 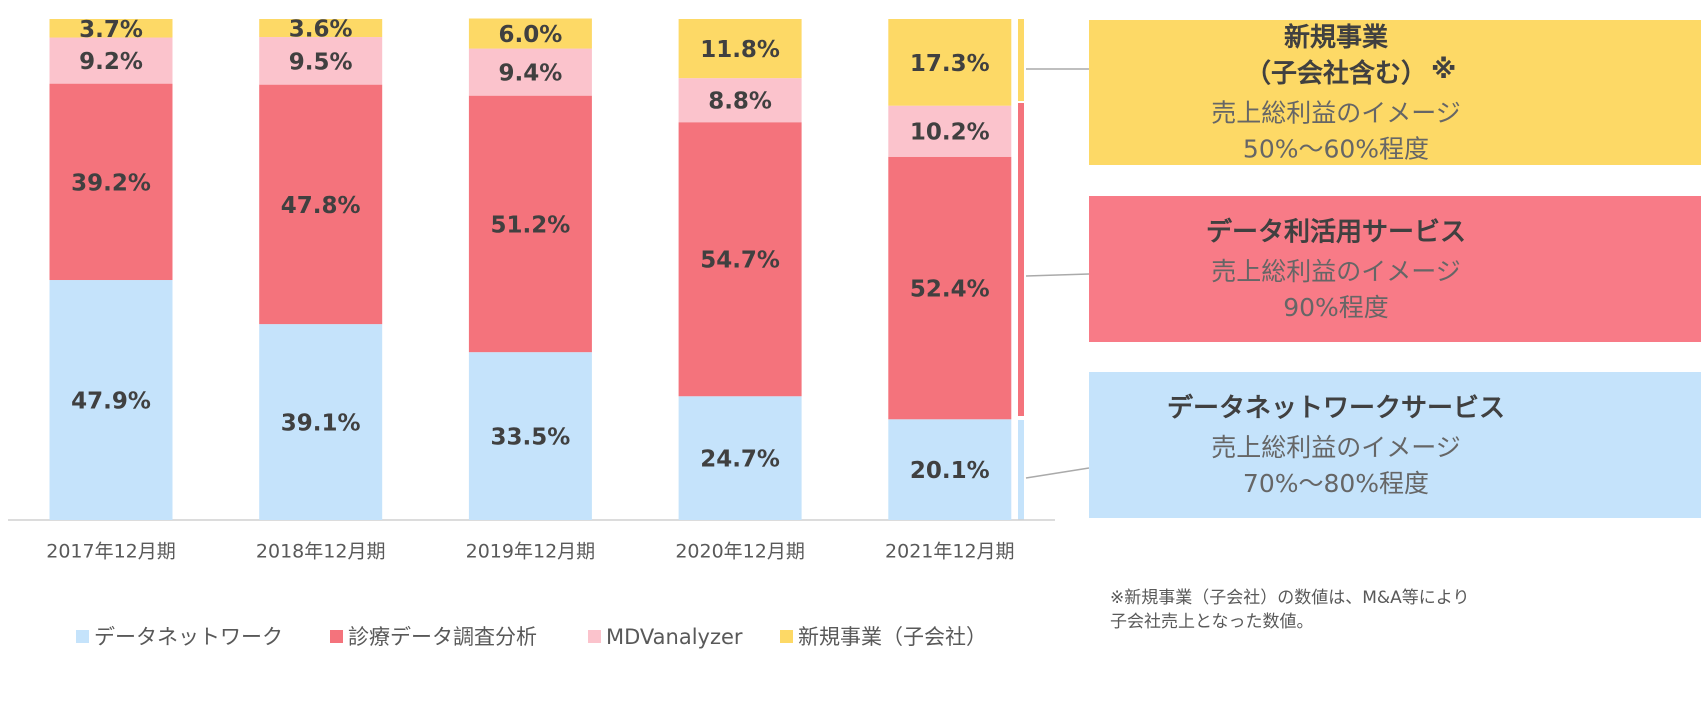 What do you see at coordinates (1336, 483) in the screenshot?
I see `callout-line: 70%～80%程度` at bounding box center [1336, 483].